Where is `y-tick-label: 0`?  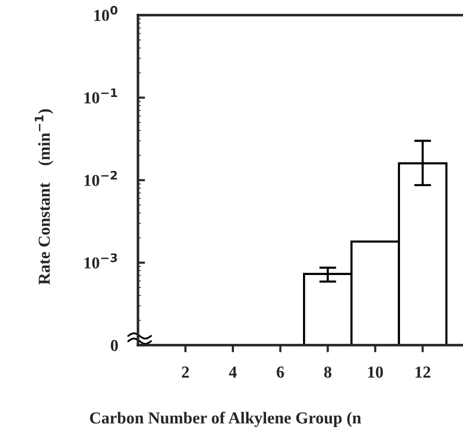
y-tick-label: 0 is located at coordinates (114, 346).